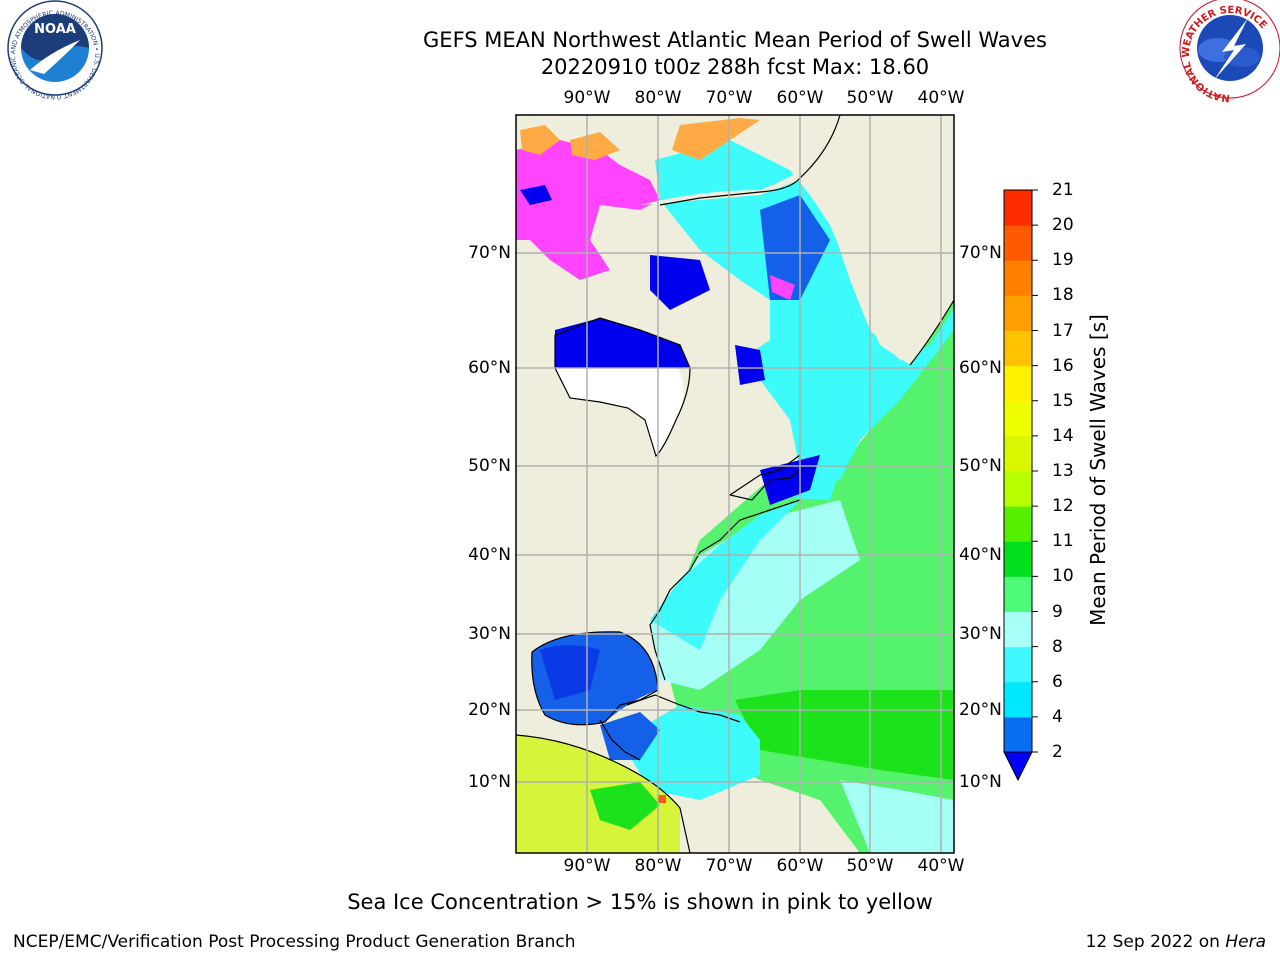 This screenshot has width=1280, height=960. I want to click on plot-subtitle-date: 20220910 t00z 288h fcst Max: 18.60, so click(735, 67).